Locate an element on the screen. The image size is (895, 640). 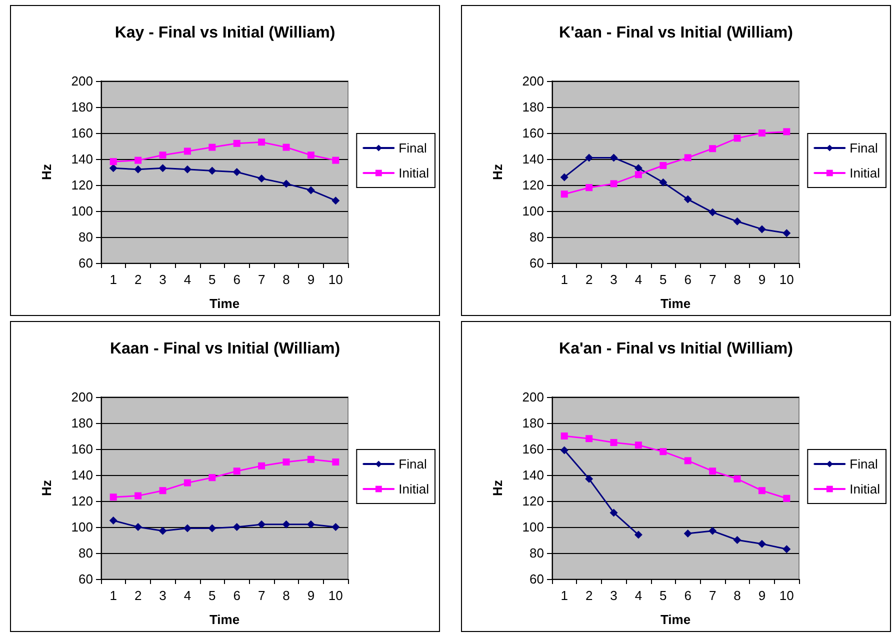
x-axis-title: Time is located at coordinates (224, 619).